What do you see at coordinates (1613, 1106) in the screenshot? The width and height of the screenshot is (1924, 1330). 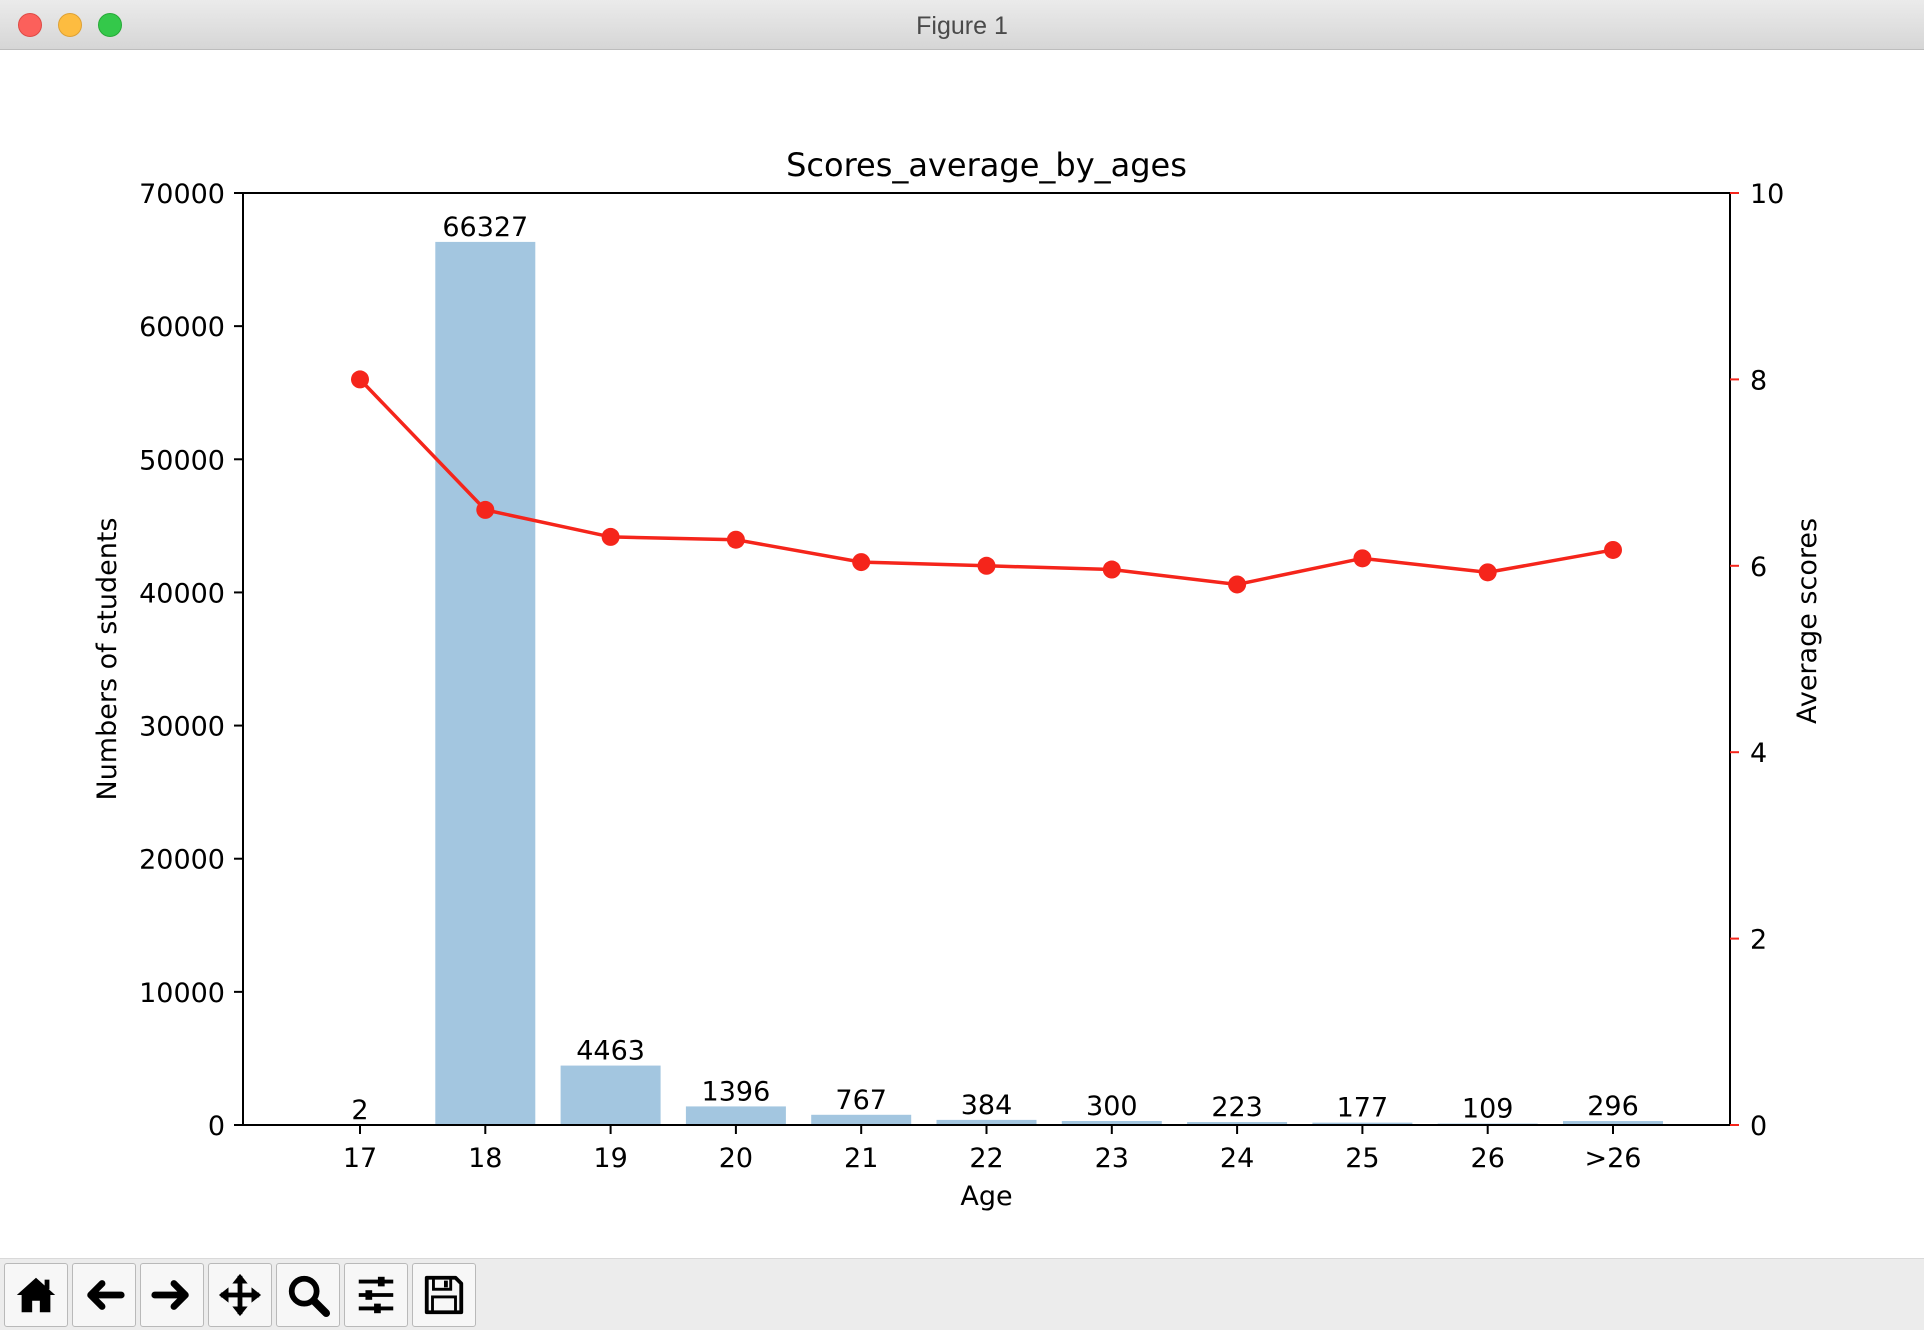 I see `bar-value-label: 296` at bounding box center [1613, 1106].